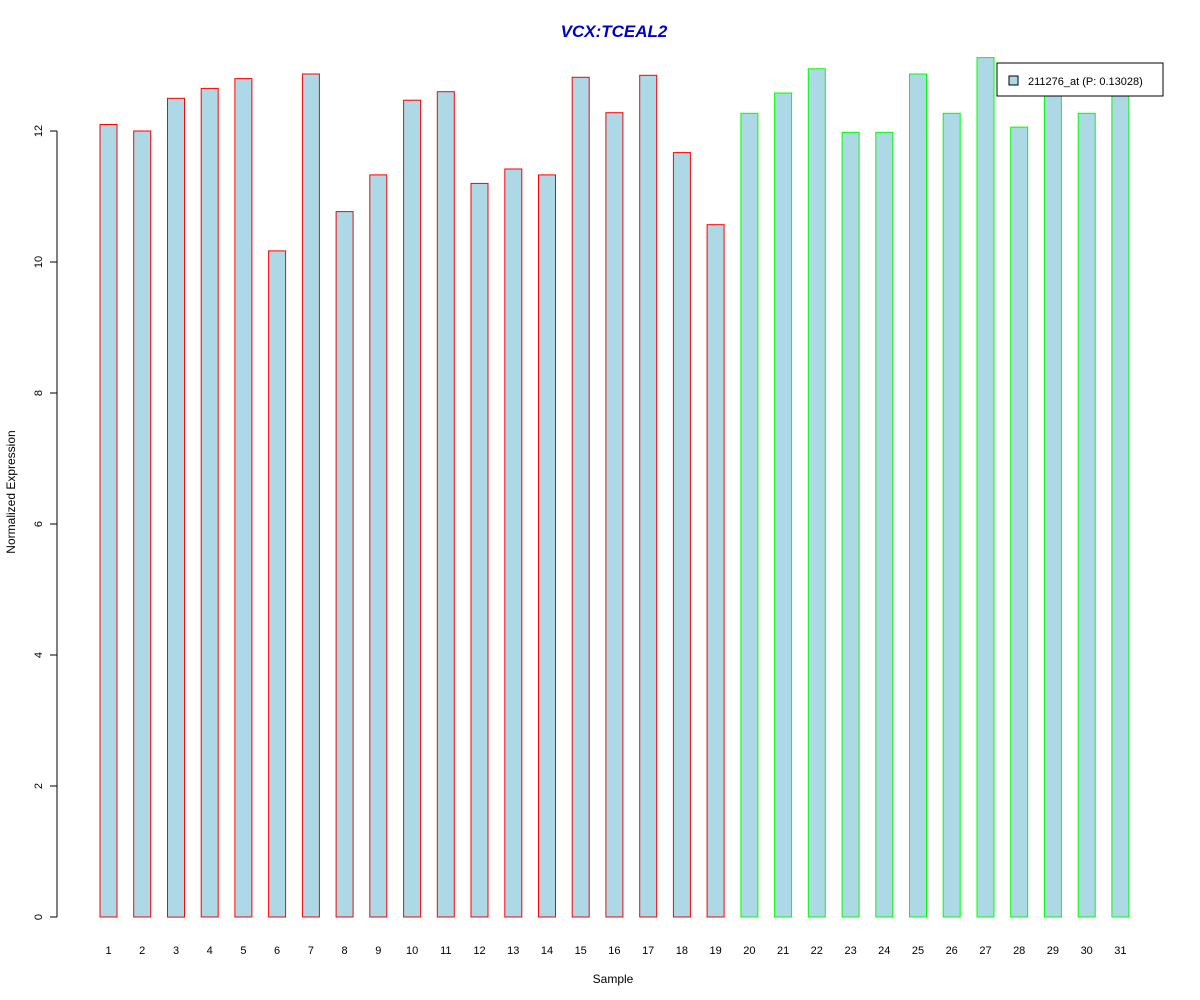 The image size is (1200, 1000). Describe the element at coordinates (1085, 82) in the screenshot. I see `legend-label: 211276_at (P: 0.13028)` at that location.